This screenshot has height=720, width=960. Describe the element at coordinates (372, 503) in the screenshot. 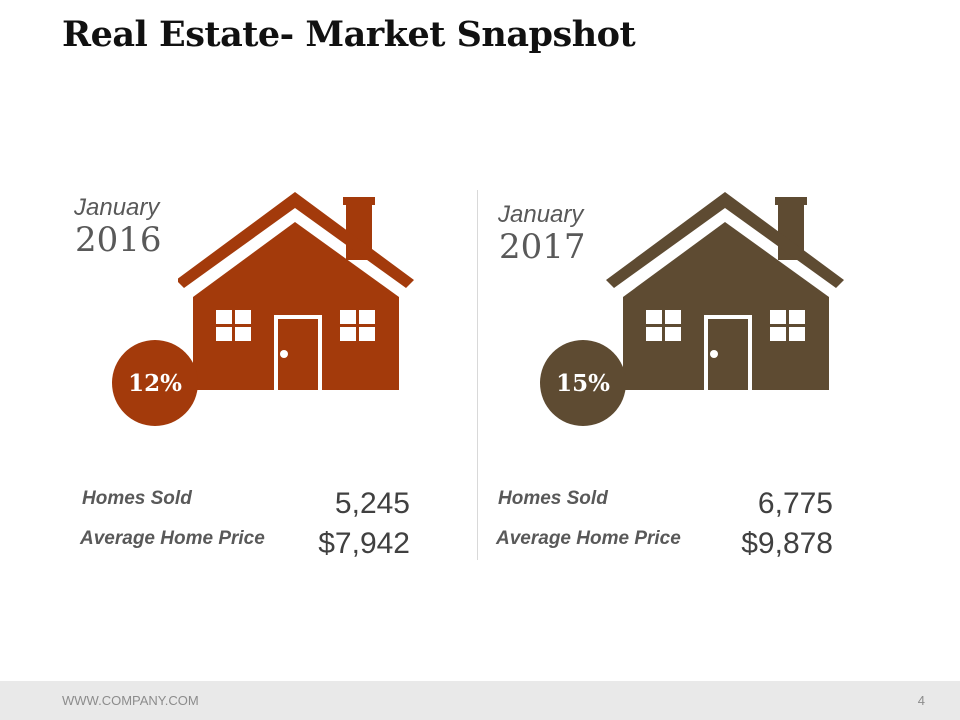

I see `homes-sold-value-2016: 5,245` at that location.